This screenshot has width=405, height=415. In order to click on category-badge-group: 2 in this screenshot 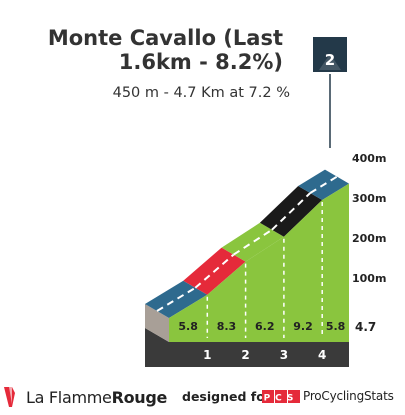, I will do `click(330, 92)`.